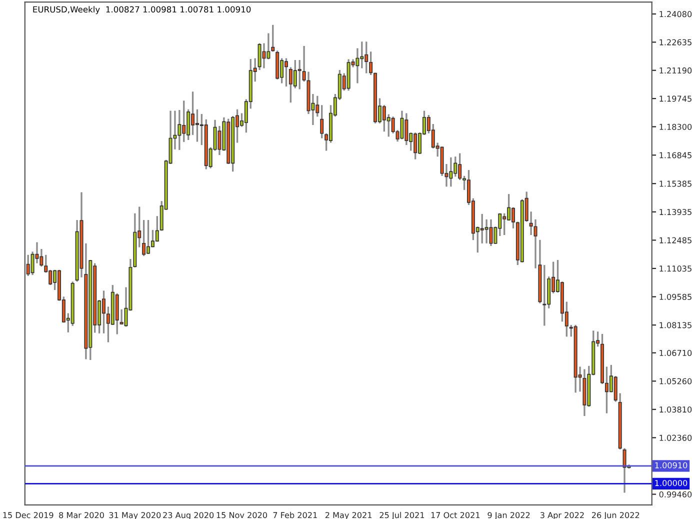 The height and width of the screenshot is (519, 692). What do you see at coordinates (81, 515) in the screenshot?
I see `x-tick-label: 8 Mar 2020` at bounding box center [81, 515].